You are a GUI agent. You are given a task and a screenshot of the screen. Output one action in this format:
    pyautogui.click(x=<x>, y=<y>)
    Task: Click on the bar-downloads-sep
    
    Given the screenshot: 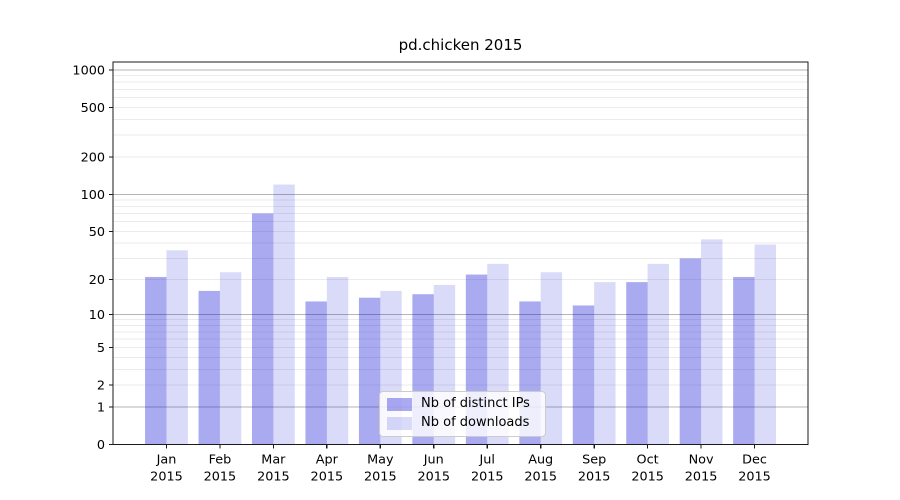 What is the action you would take?
    pyautogui.click(x=605, y=363)
    